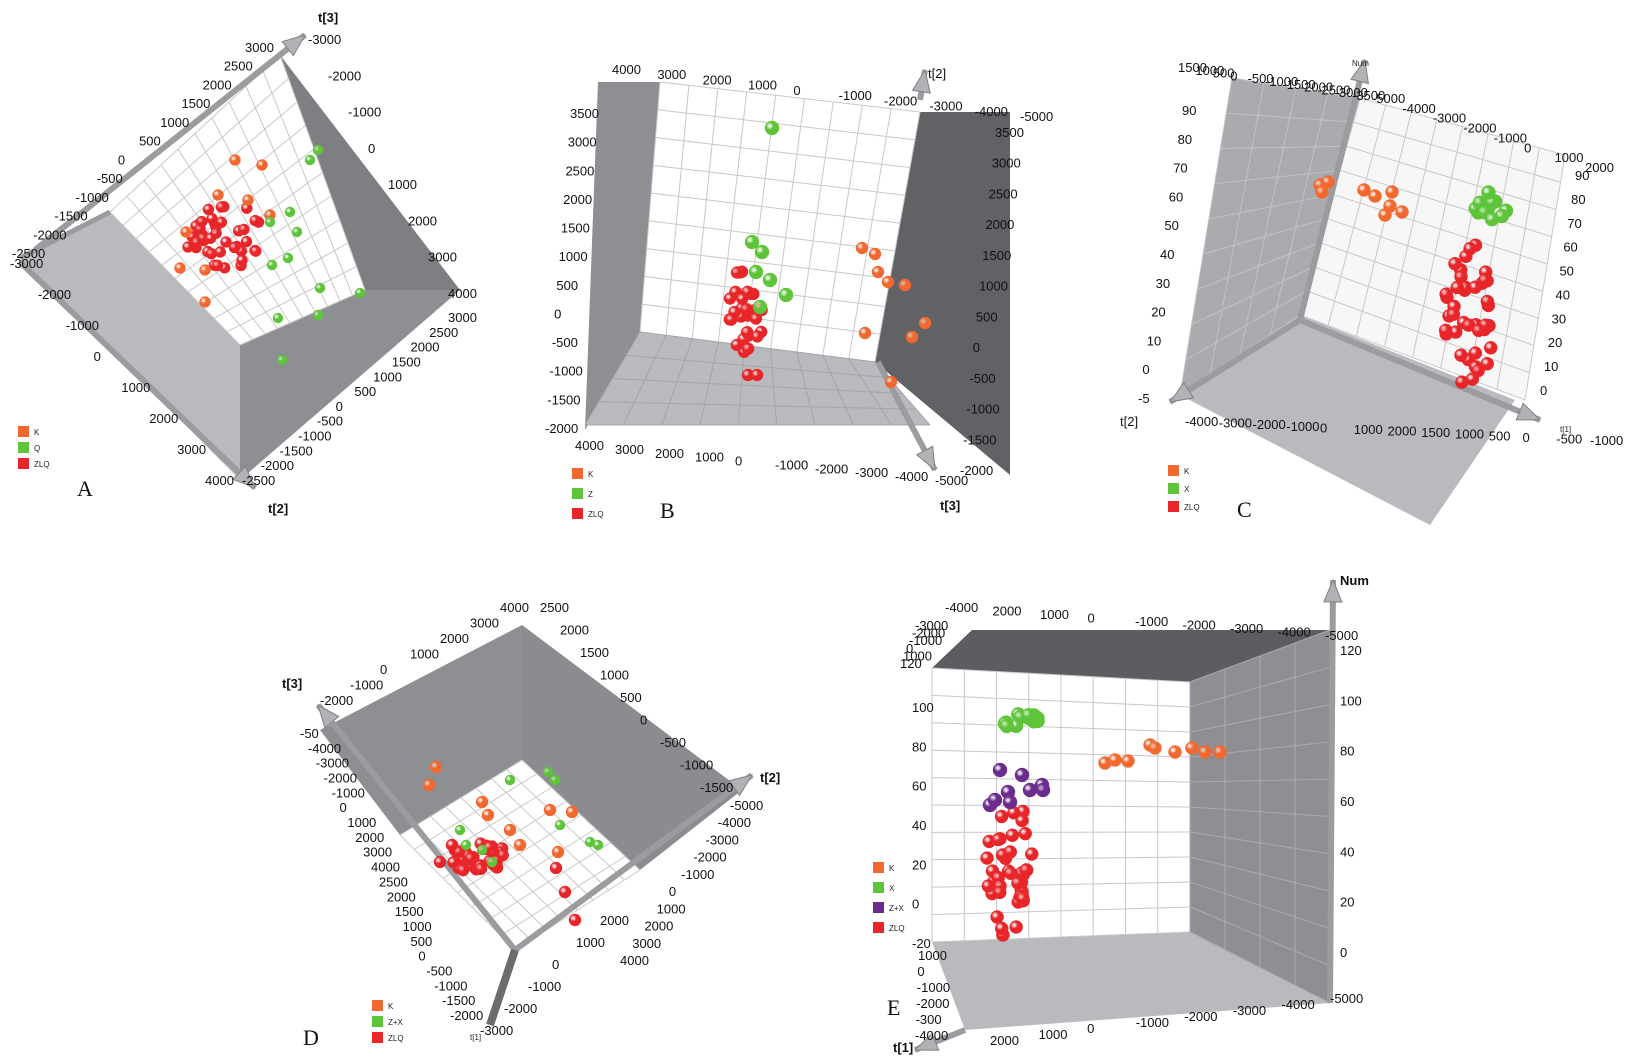  I want to click on axis-t2, so click(137, 375).